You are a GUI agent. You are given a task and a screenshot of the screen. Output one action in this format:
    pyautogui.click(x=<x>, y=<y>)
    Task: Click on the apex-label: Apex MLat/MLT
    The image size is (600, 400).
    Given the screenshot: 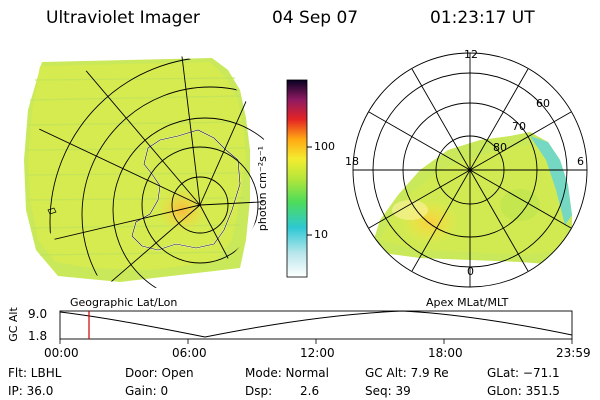 What is the action you would take?
    pyautogui.click(x=467, y=302)
    